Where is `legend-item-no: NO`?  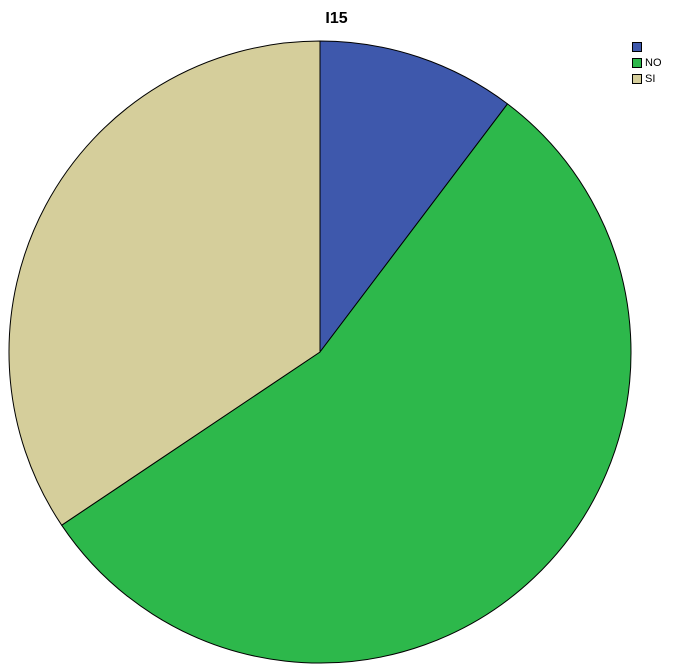
legend-item-no: NO is located at coordinates (647, 63).